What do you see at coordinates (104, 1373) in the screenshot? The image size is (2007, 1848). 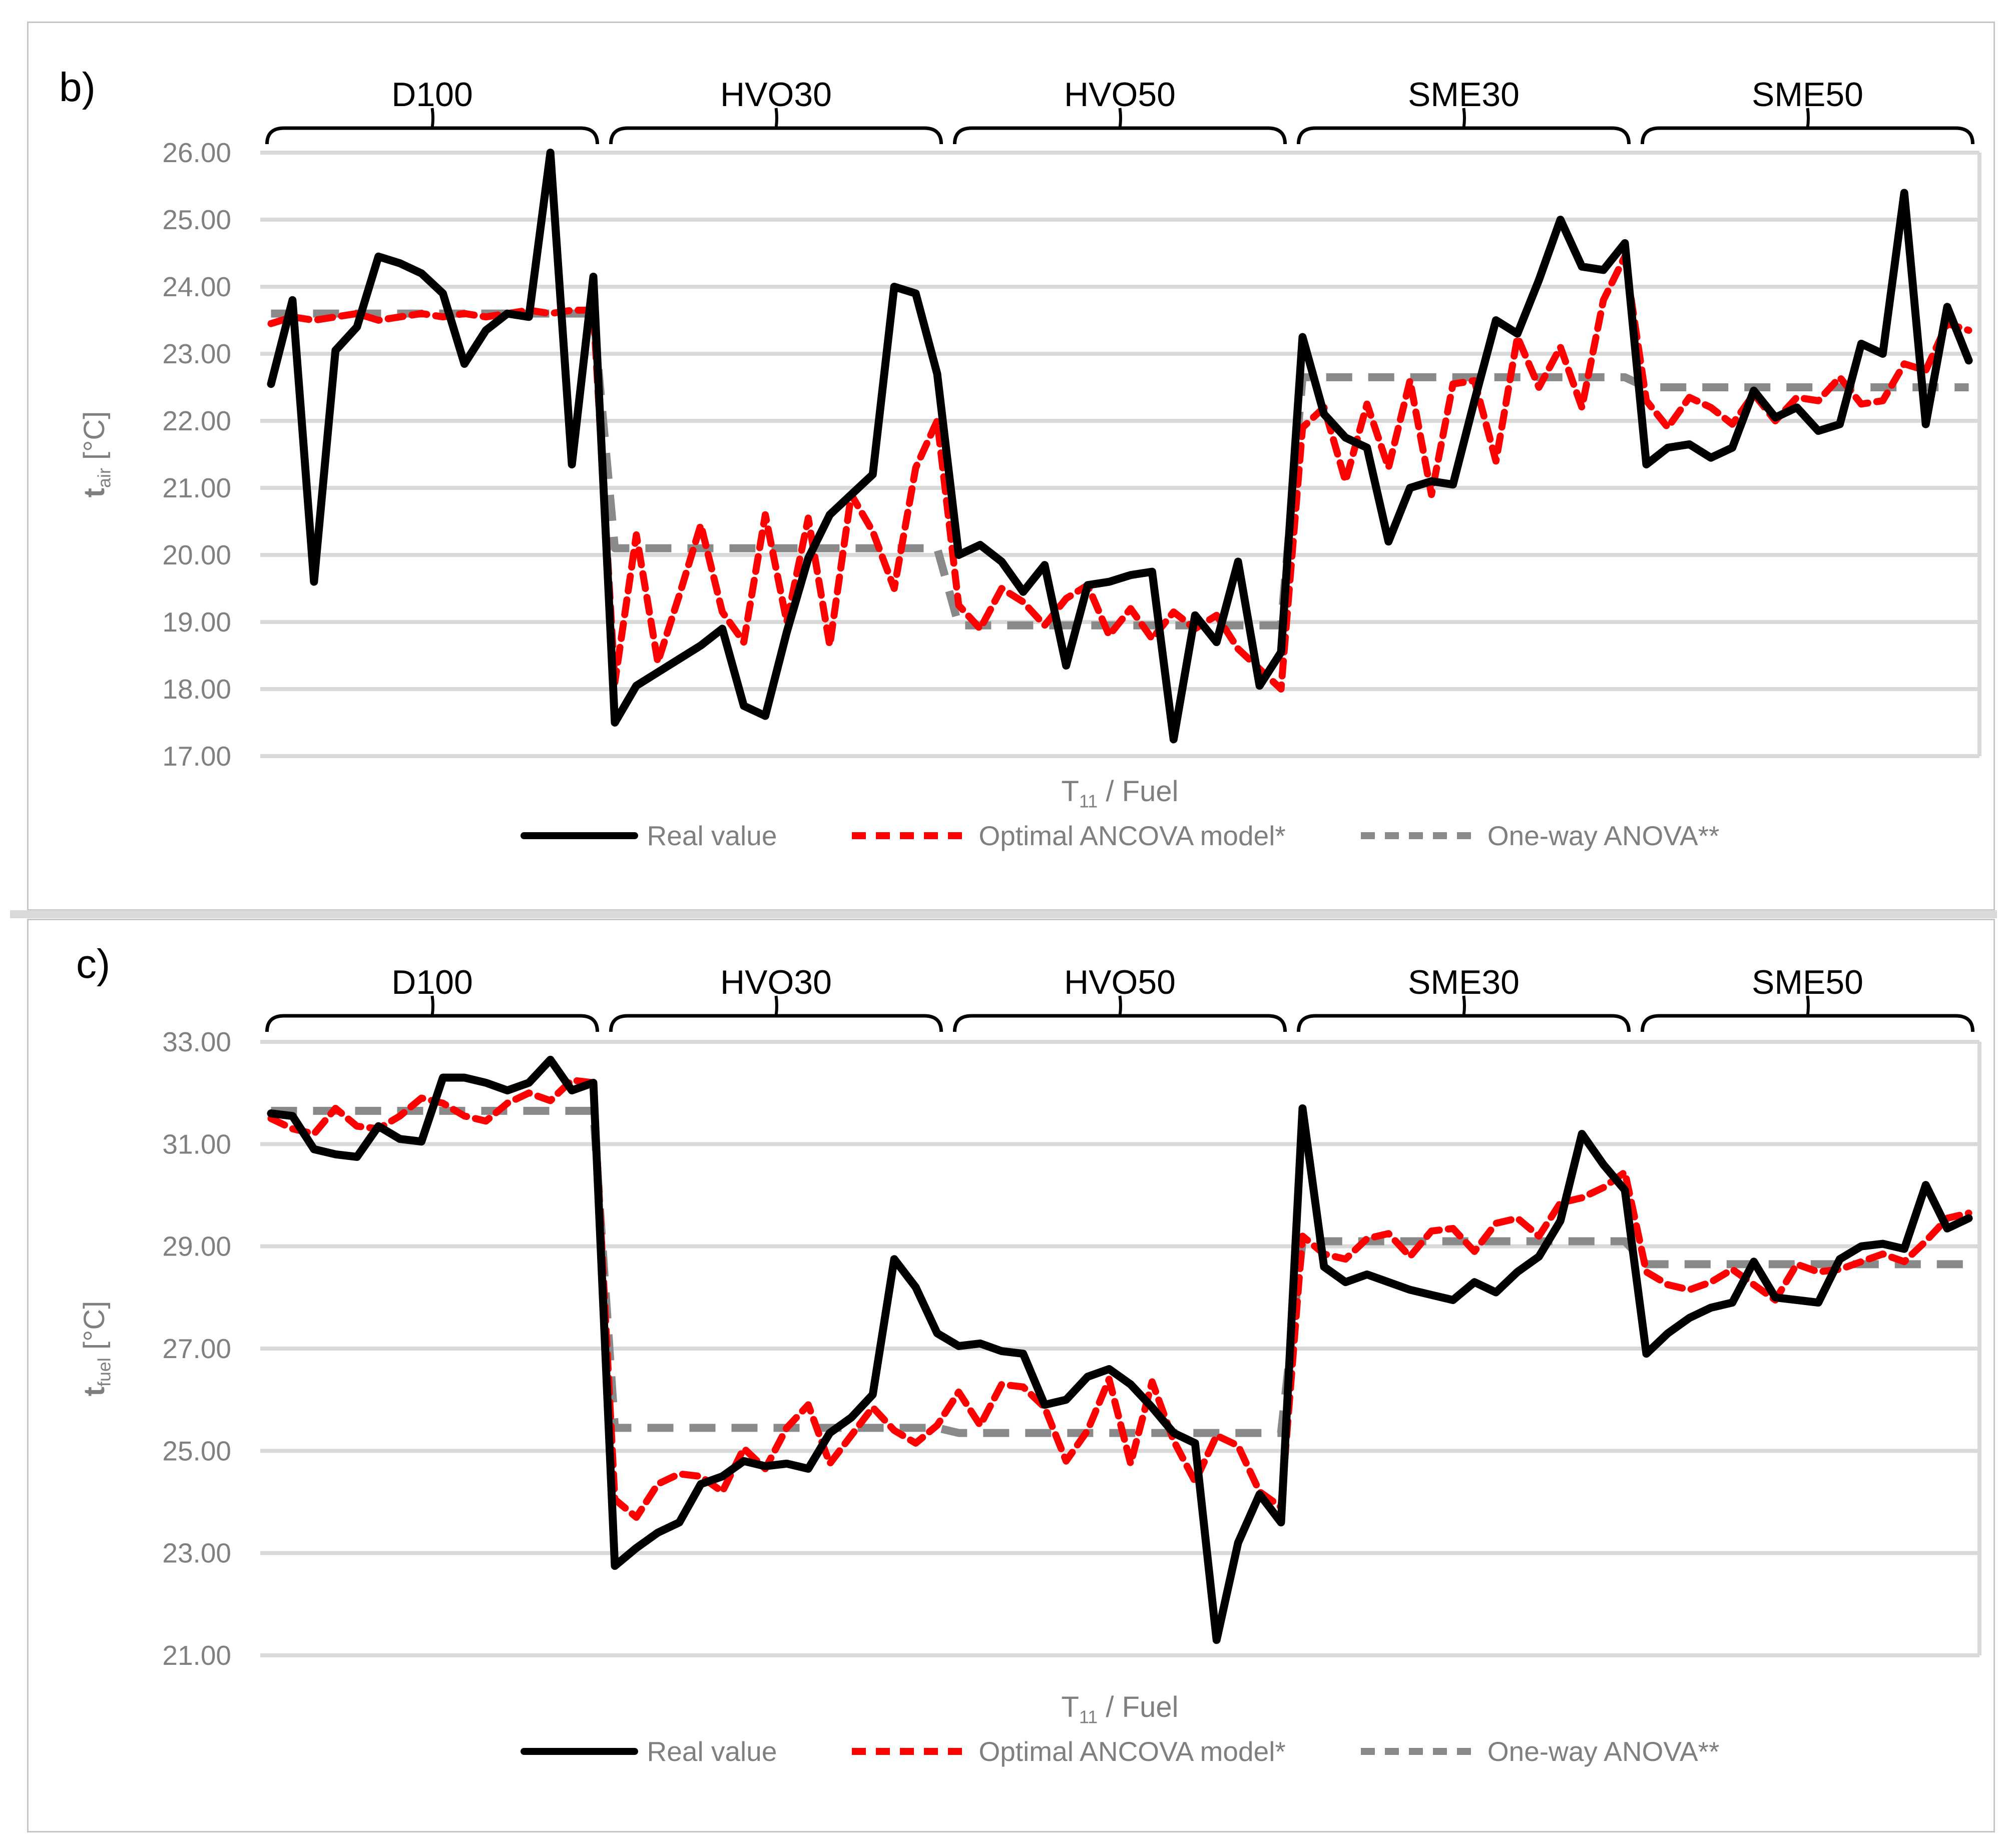 I see `y-axis-title-c-subscript: fuel` at bounding box center [104, 1373].